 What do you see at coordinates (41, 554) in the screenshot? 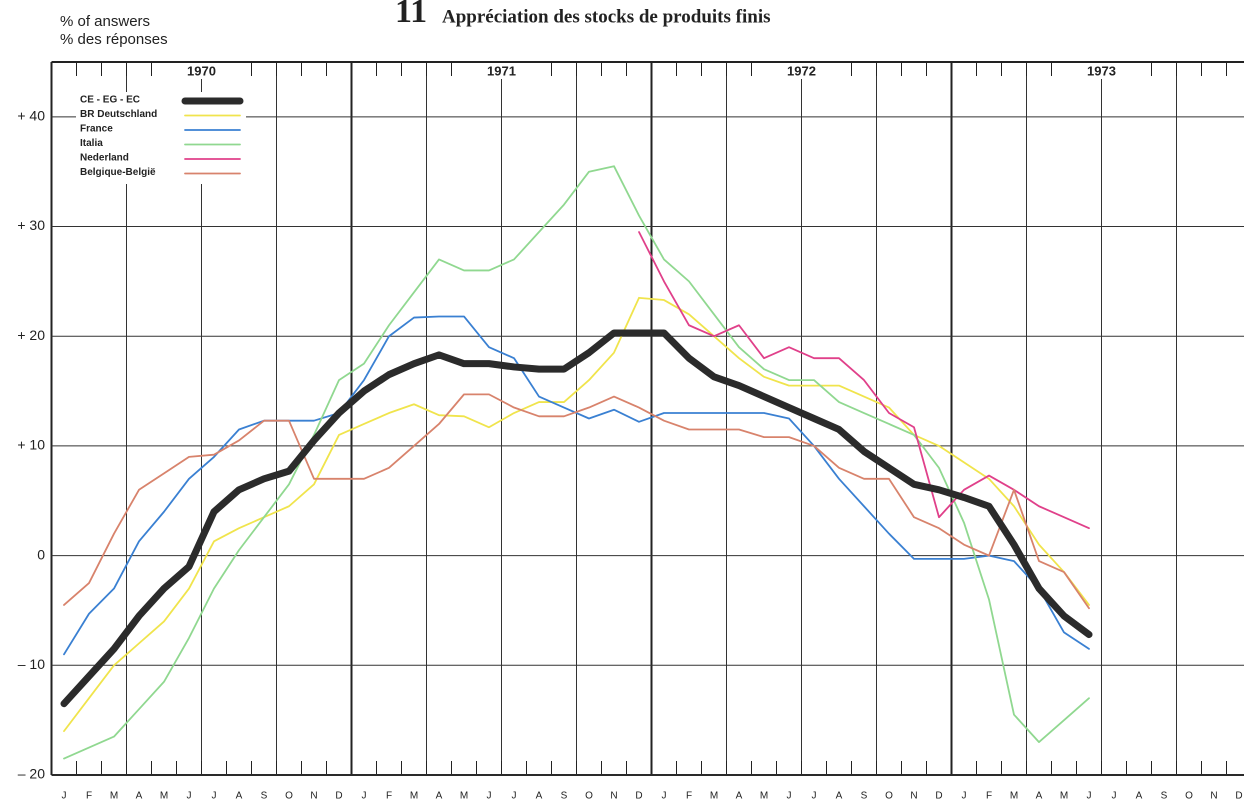
I see `y-tick-label: 0` at bounding box center [41, 554].